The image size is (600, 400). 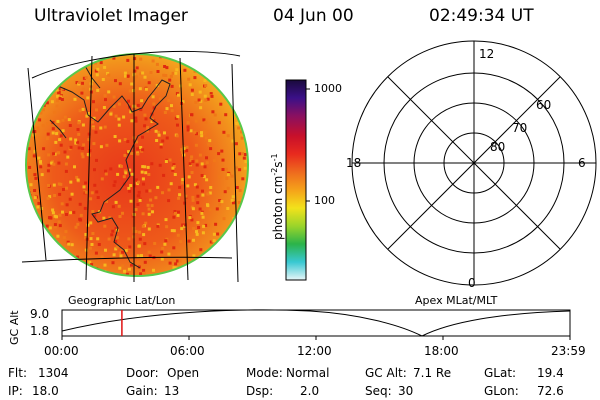 What do you see at coordinates (278, 164) in the screenshot?
I see `unit-s: s` at bounding box center [278, 164].